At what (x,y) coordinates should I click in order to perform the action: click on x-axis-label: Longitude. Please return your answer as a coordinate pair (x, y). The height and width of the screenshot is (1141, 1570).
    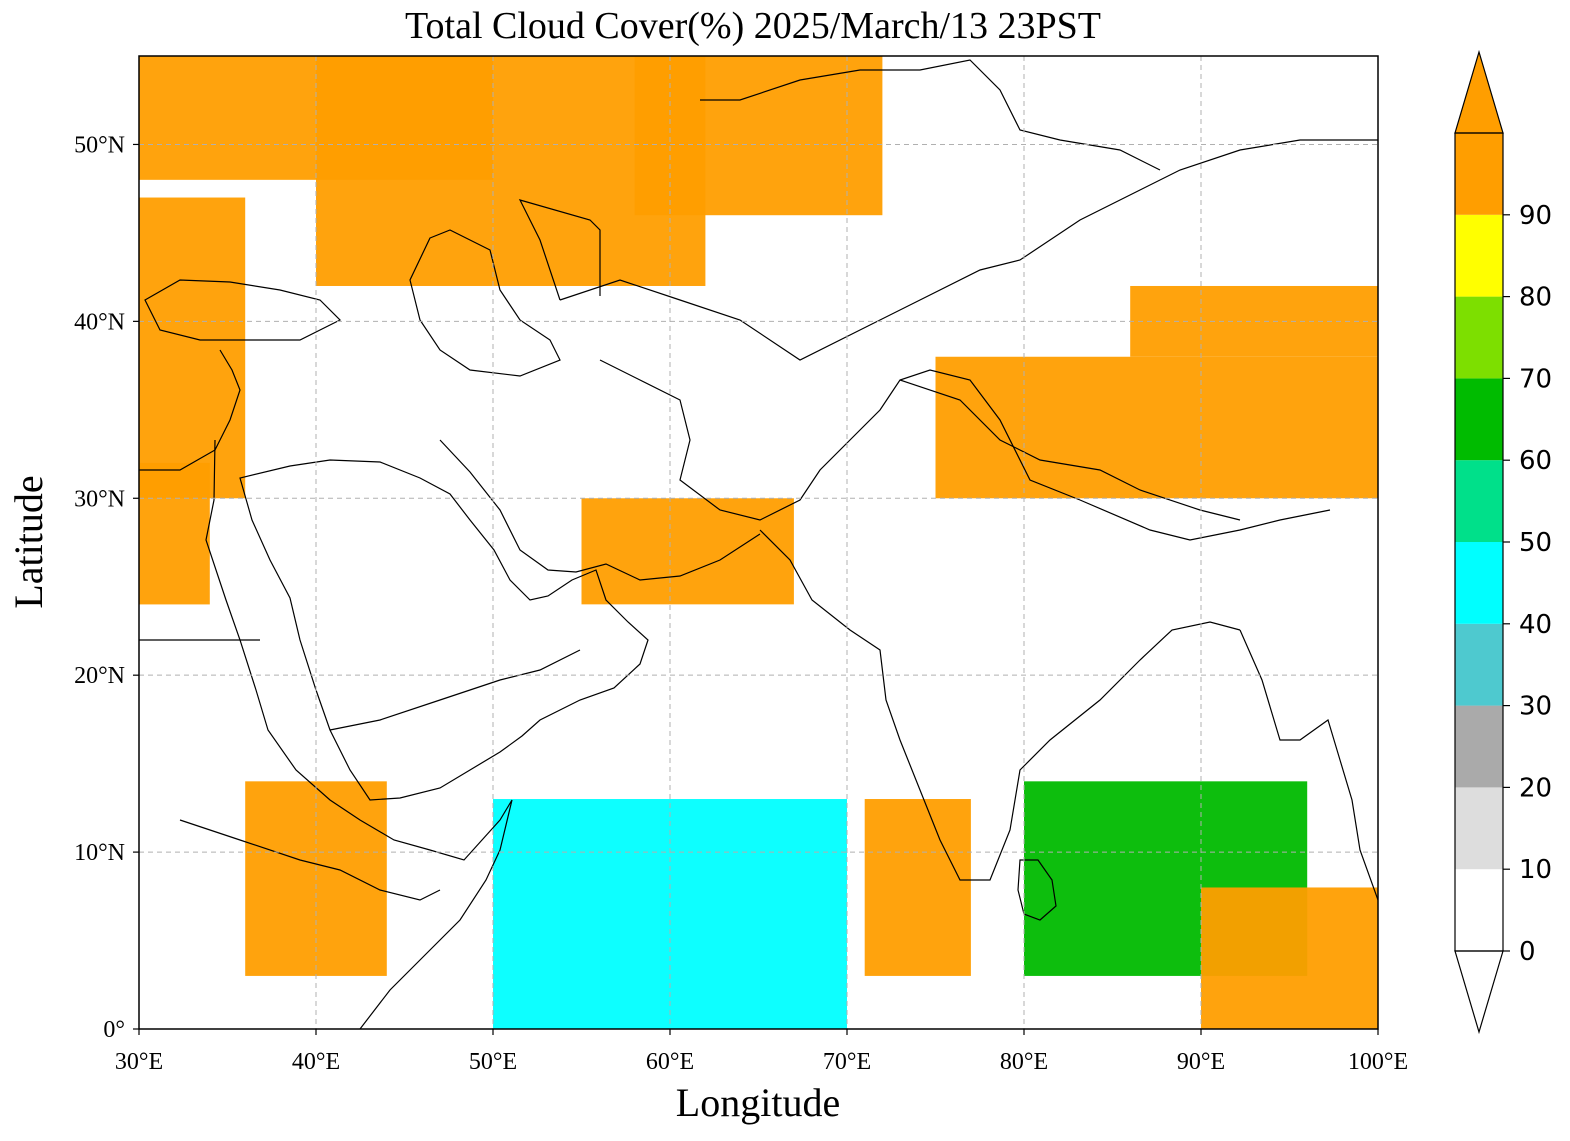
    Looking at the image, I should click on (758, 1102).